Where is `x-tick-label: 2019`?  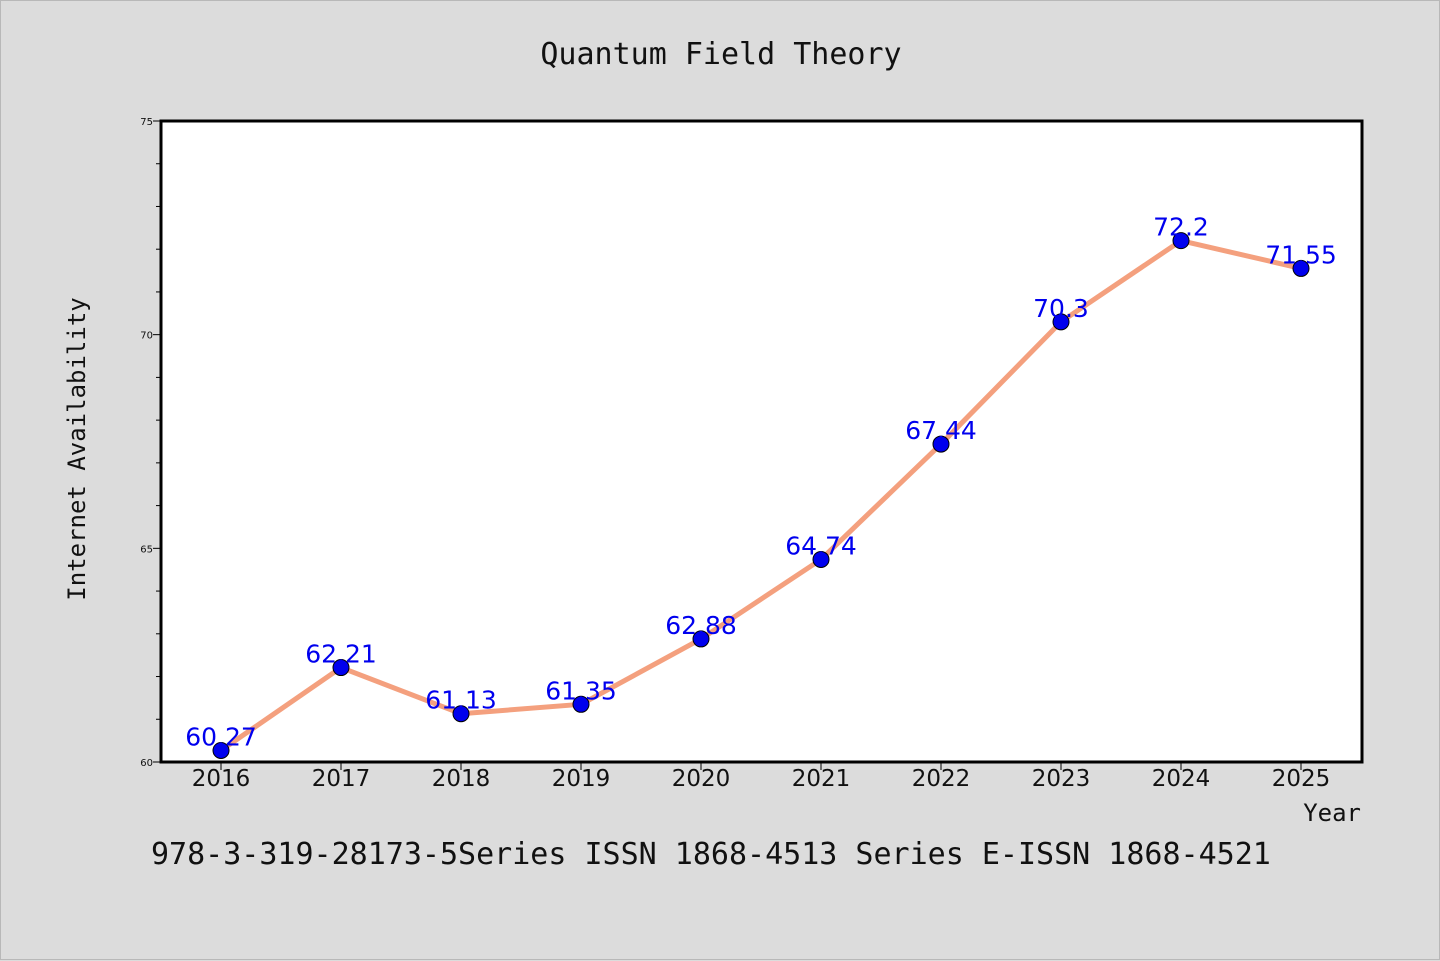 x-tick-label: 2019 is located at coordinates (581, 779).